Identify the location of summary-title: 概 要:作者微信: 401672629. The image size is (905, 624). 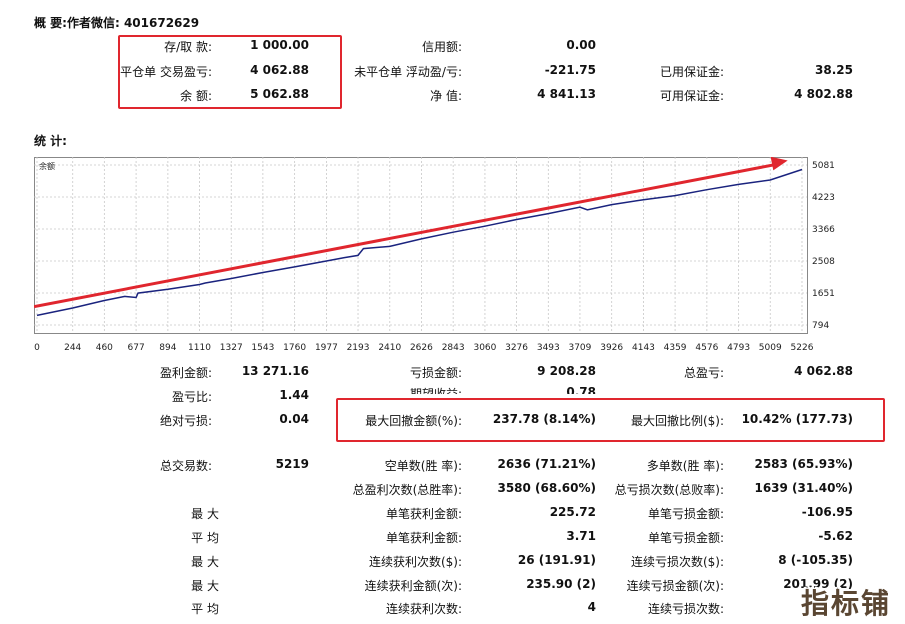
(117, 23).